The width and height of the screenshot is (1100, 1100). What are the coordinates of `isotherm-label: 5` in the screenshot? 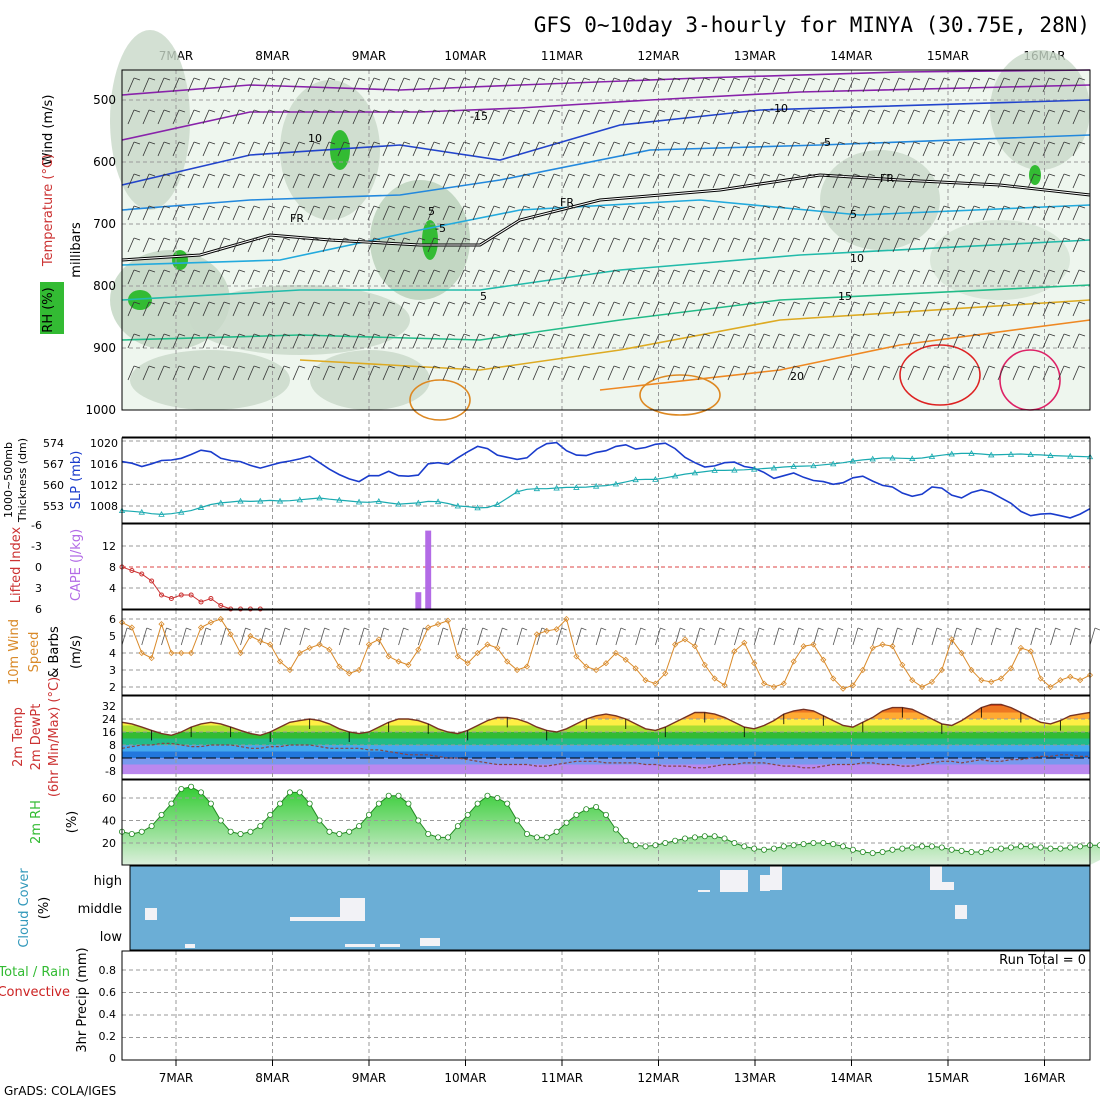 It's located at (483, 296).